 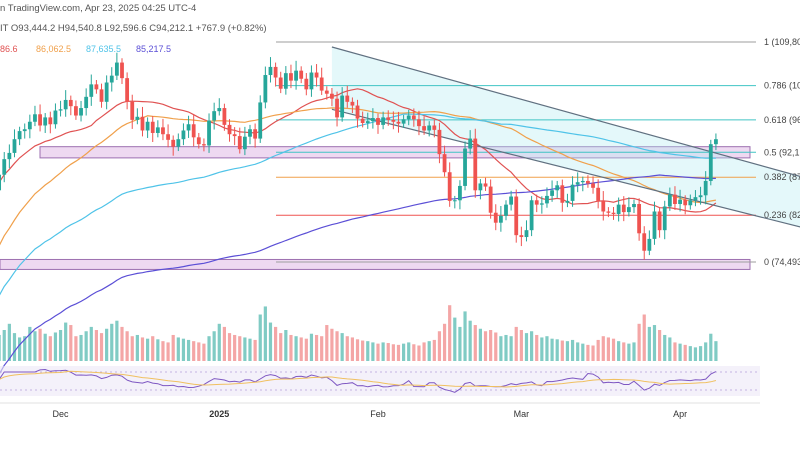 I want to click on x-axis-labels: Dec2025FebMarAprMay, so click(x=370, y=414).